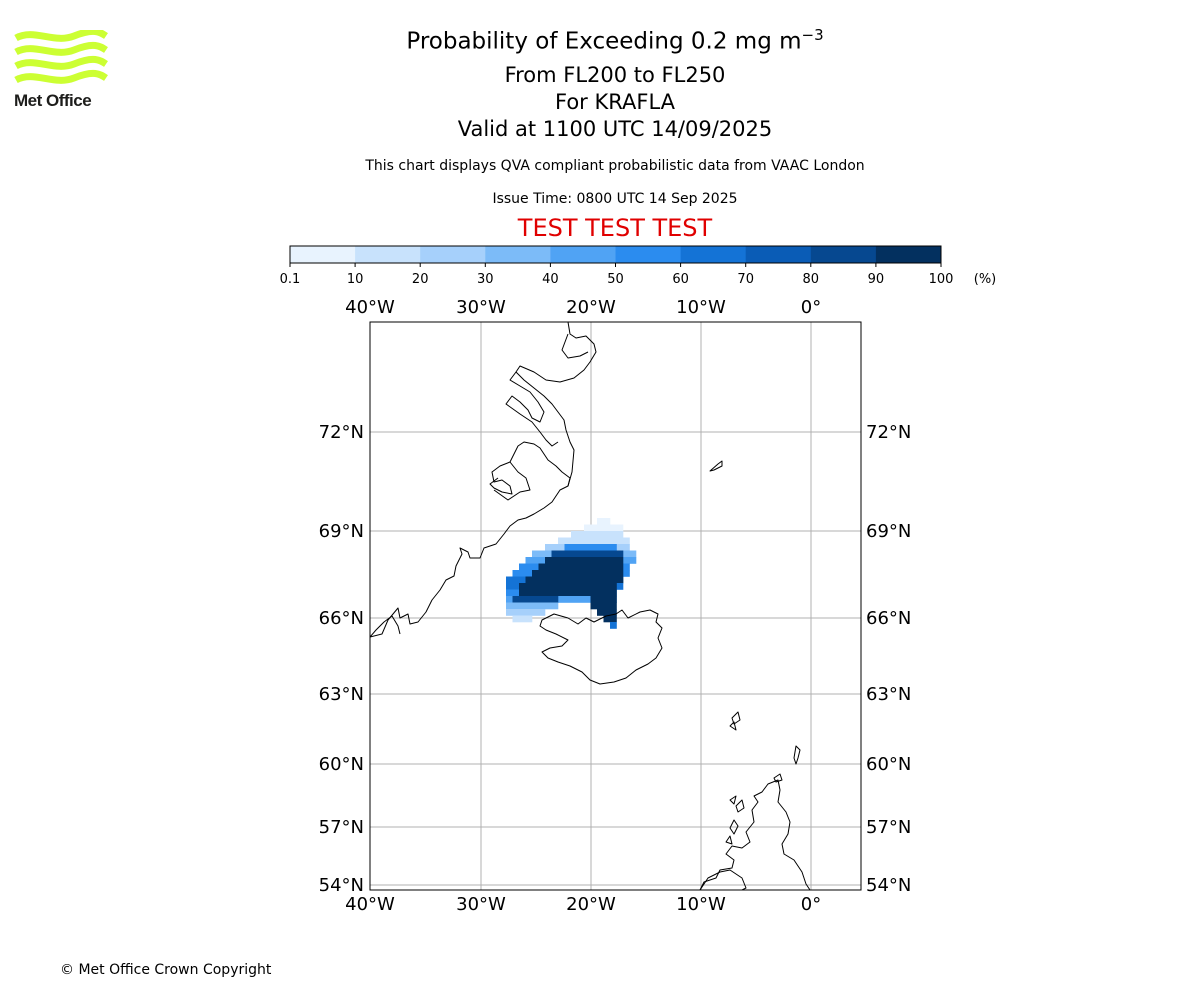  What do you see at coordinates (615, 228) in the screenshot?
I see `test-banner: TEST TEST TEST` at bounding box center [615, 228].